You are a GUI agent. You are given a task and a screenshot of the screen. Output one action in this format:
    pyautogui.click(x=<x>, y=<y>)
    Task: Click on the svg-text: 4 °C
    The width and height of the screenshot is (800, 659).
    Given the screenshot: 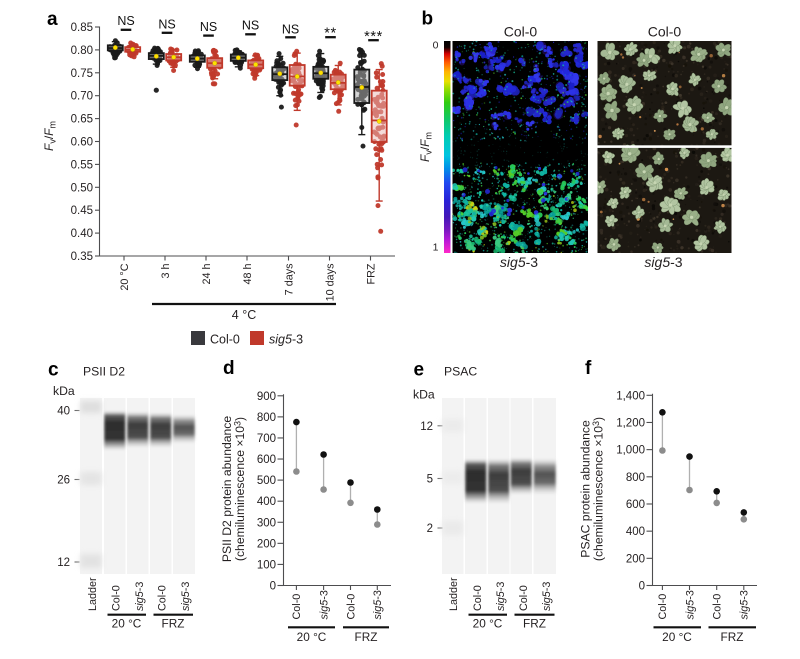 What is the action you would take?
    pyautogui.click(x=244, y=315)
    